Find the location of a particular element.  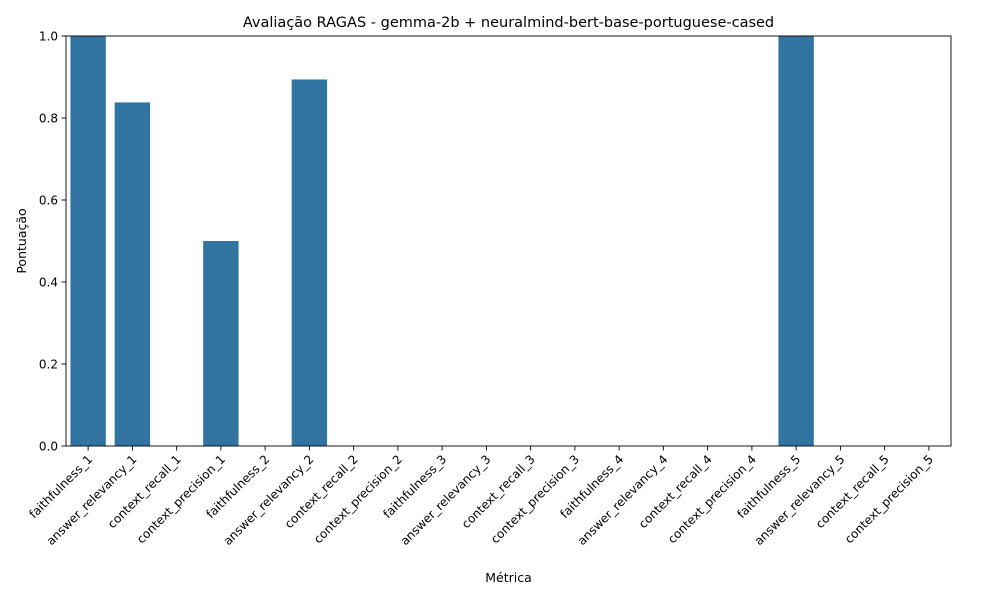

y-tick-label: 0.6 is located at coordinates (48, 200).